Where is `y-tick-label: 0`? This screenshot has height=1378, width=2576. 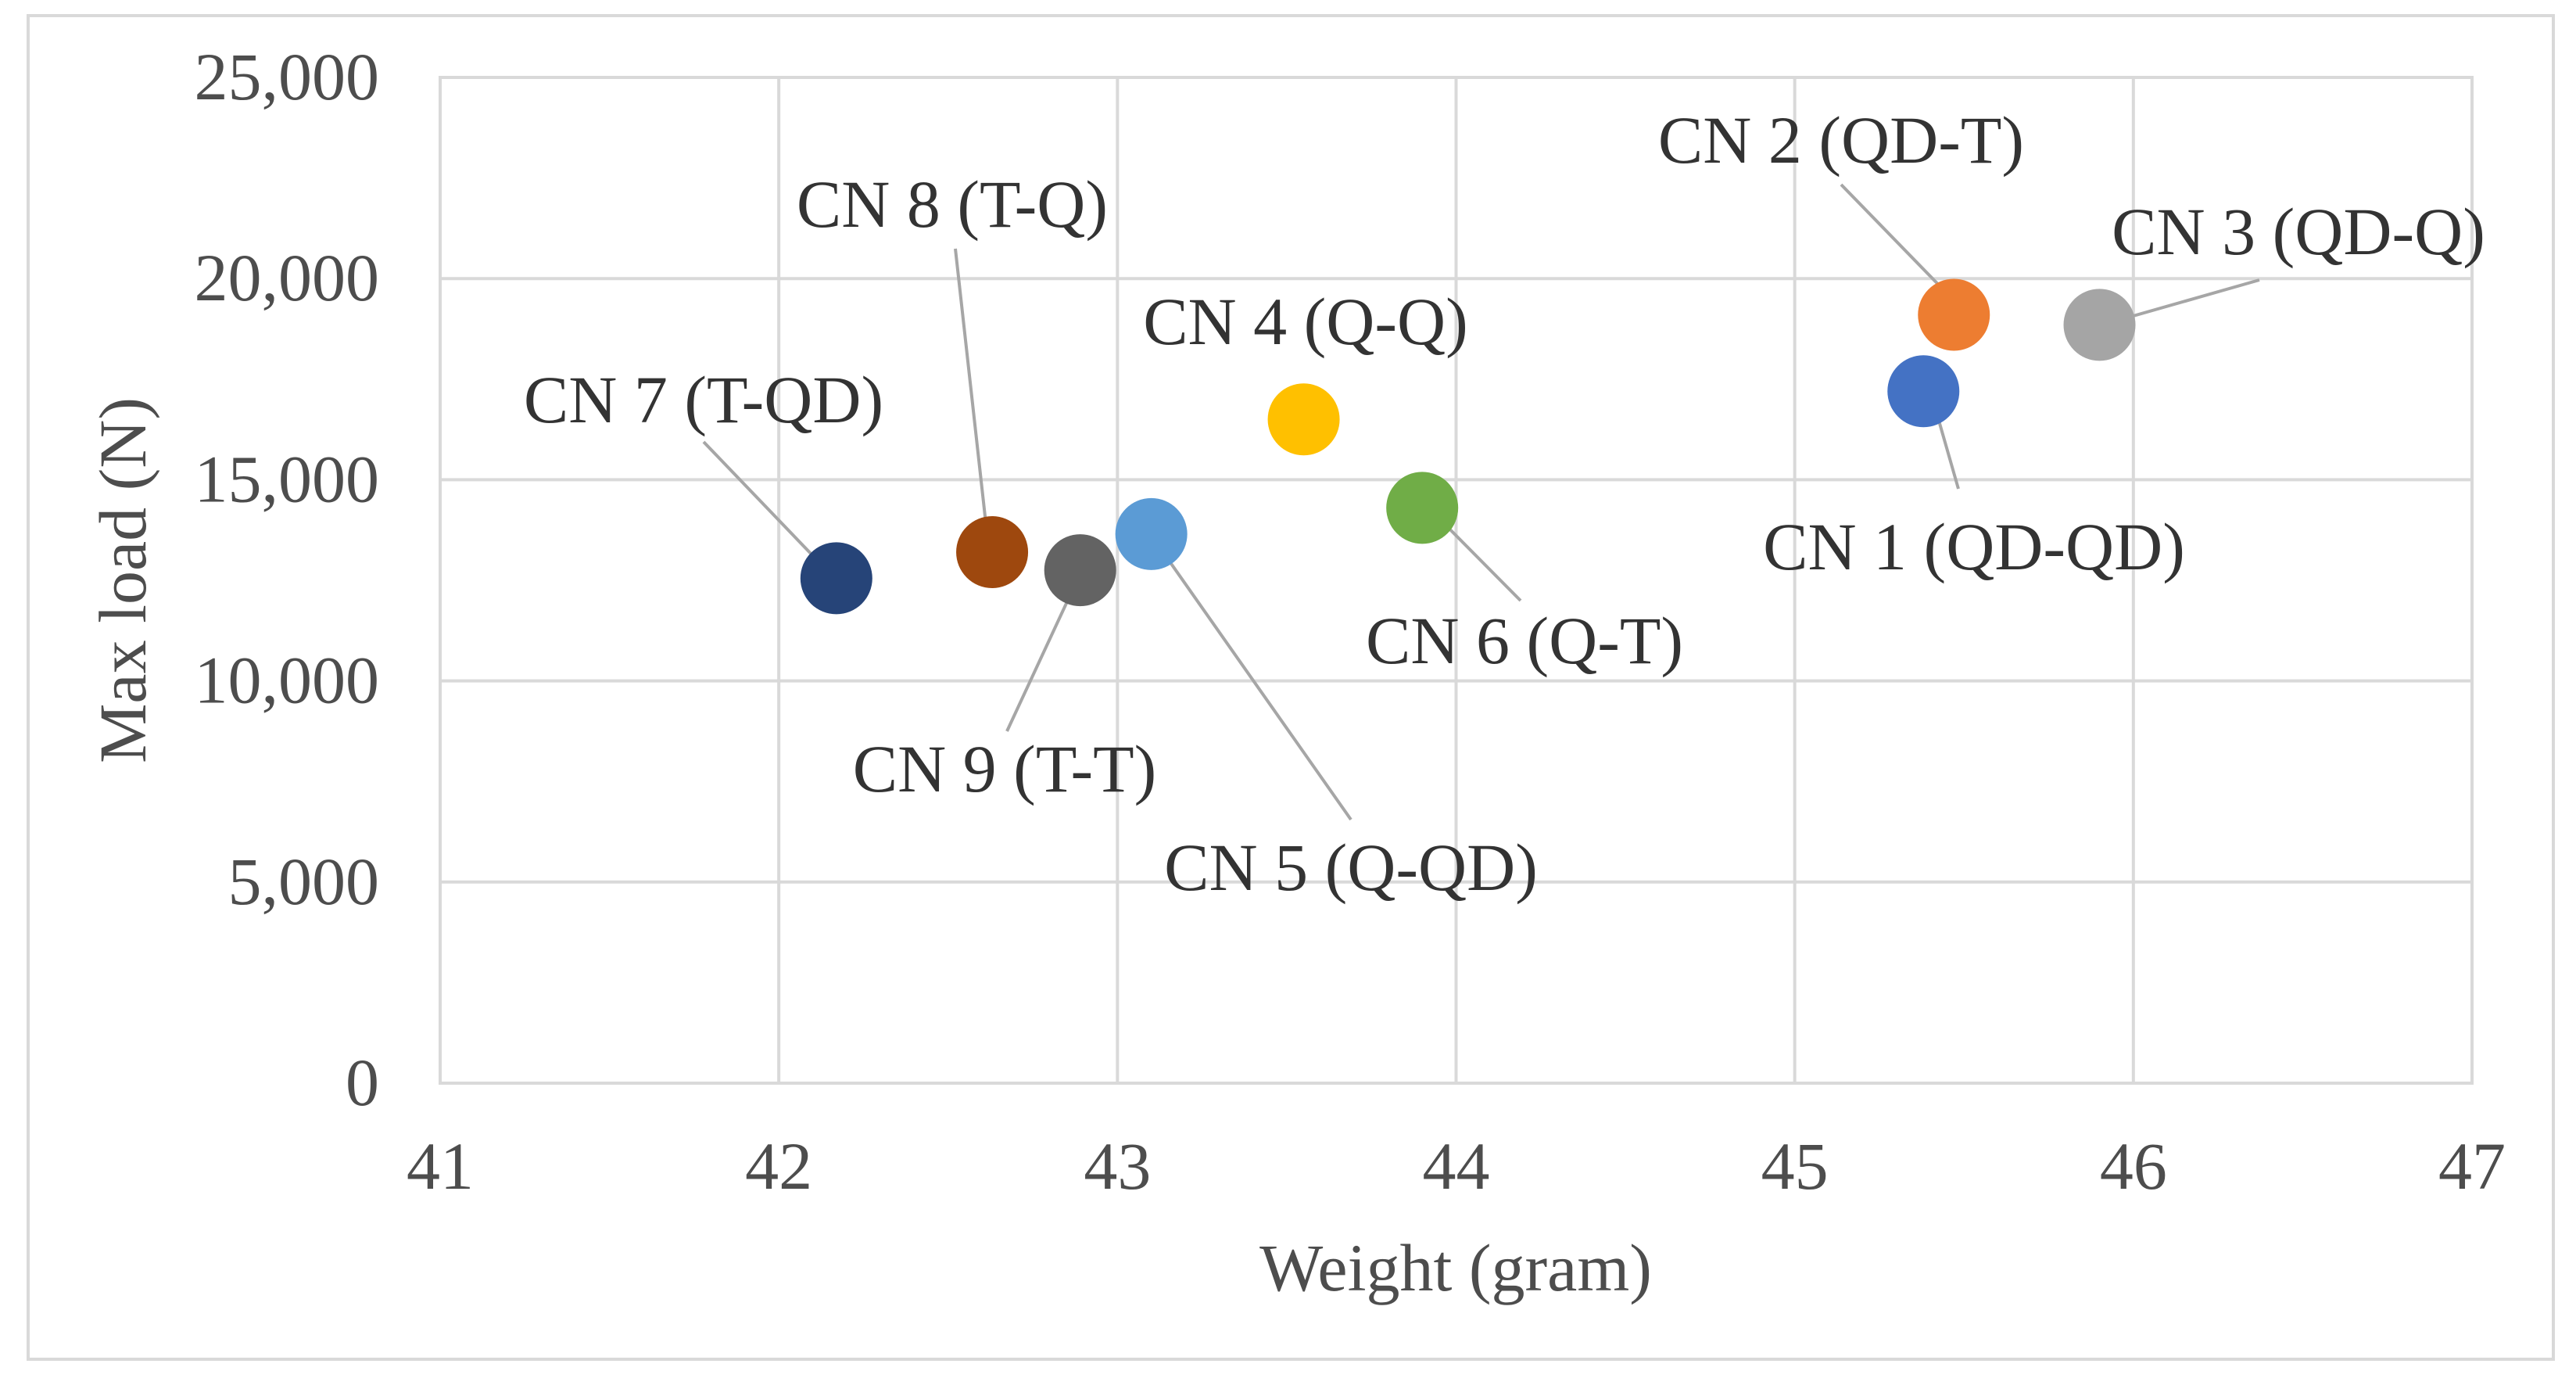 y-tick-label: 0 is located at coordinates (362, 1083).